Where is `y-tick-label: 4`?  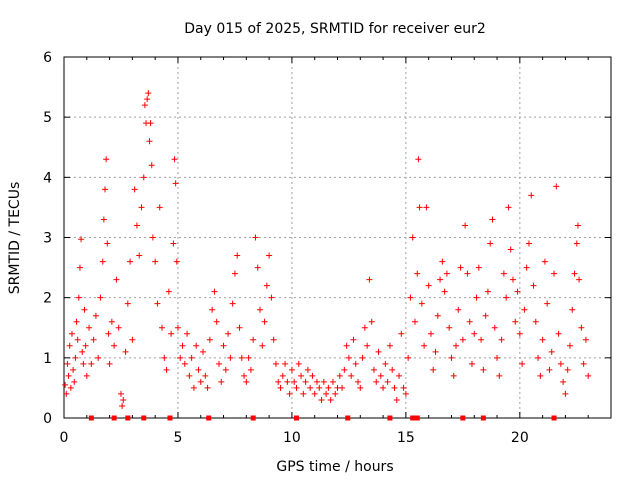 y-tick-label: 4 is located at coordinates (47, 178).